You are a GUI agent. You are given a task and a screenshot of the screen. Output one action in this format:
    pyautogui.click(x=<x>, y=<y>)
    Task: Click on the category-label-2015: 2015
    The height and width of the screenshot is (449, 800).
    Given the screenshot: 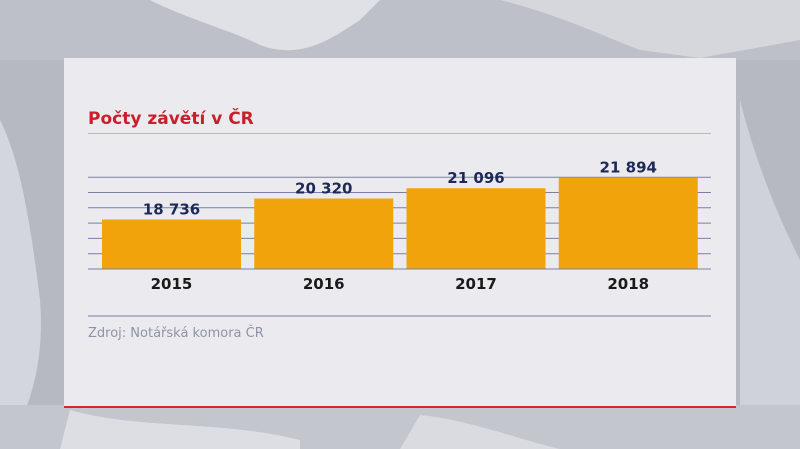 What is the action you would take?
    pyautogui.click(x=172, y=284)
    